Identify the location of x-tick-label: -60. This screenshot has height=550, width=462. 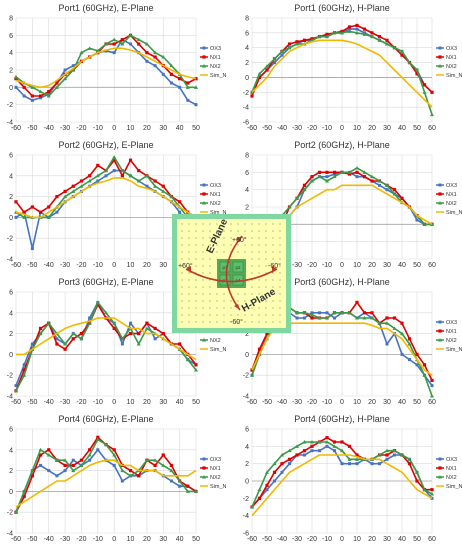
(16, 402).